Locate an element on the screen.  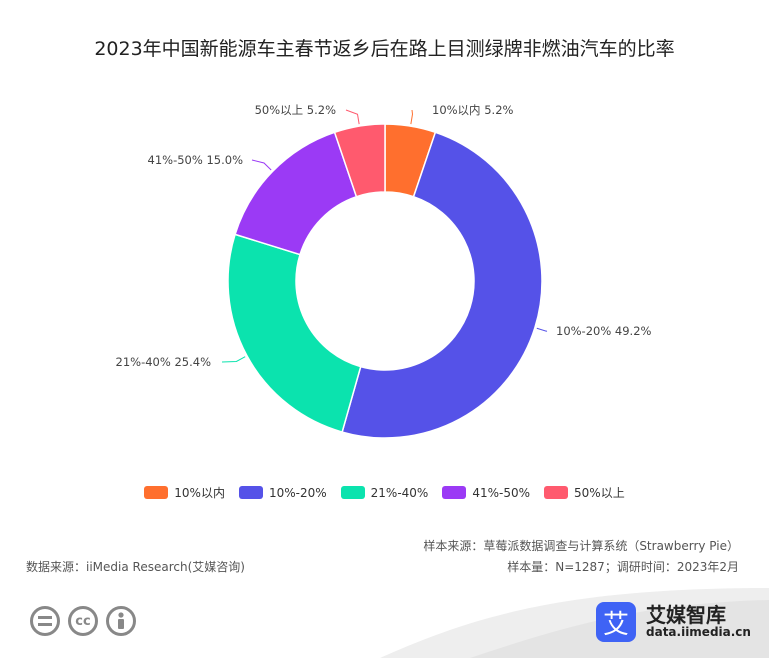
legend-item: 21%-40% is located at coordinates (384, 492).